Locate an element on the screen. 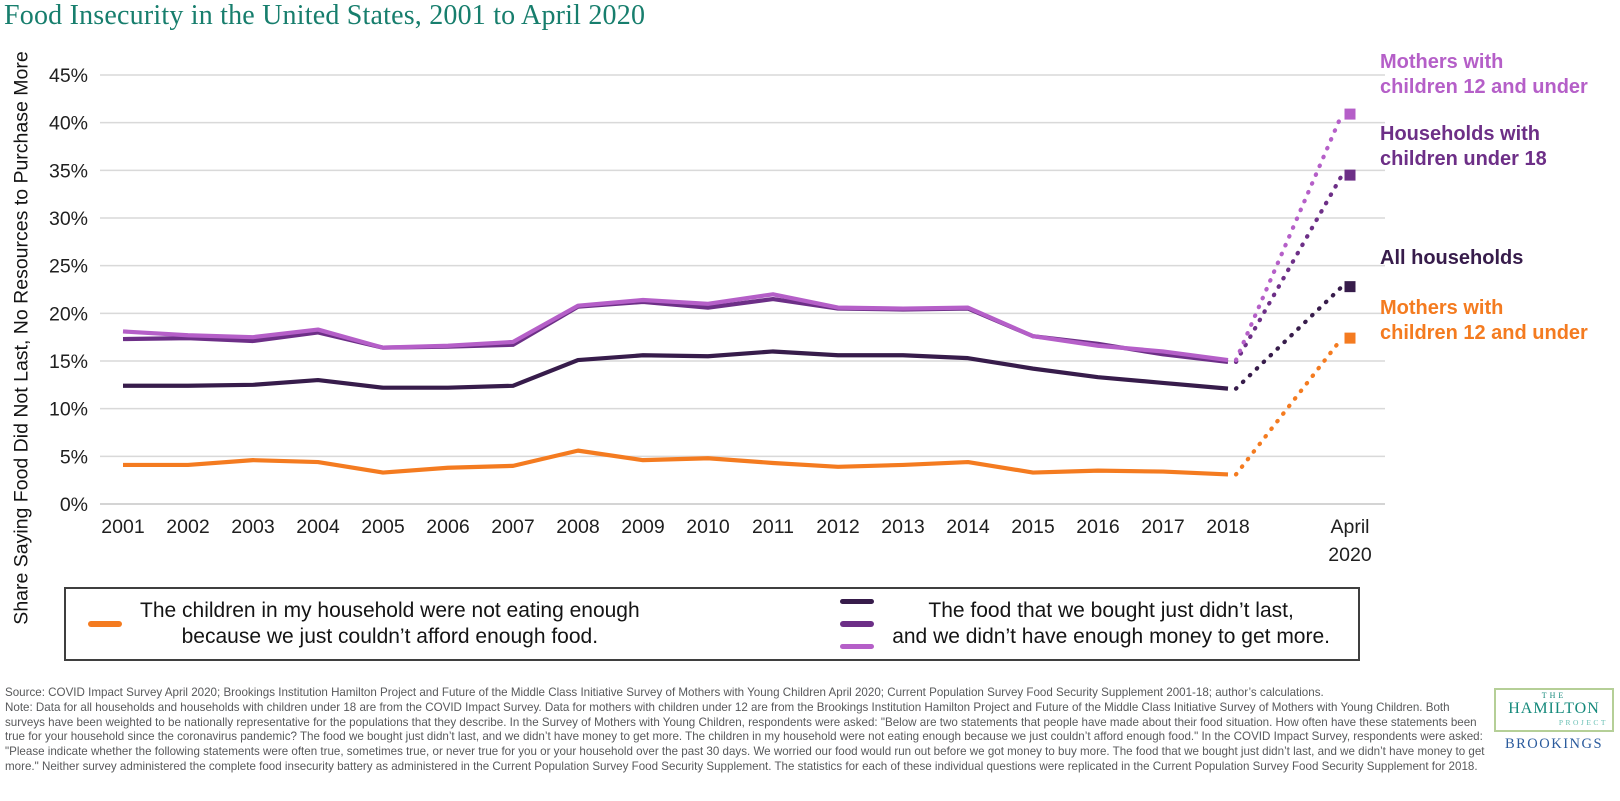 The width and height of the screenshot is (1620, 801). logo-hamilton-text: HAMILTON is located at coordinates (1554, 708).